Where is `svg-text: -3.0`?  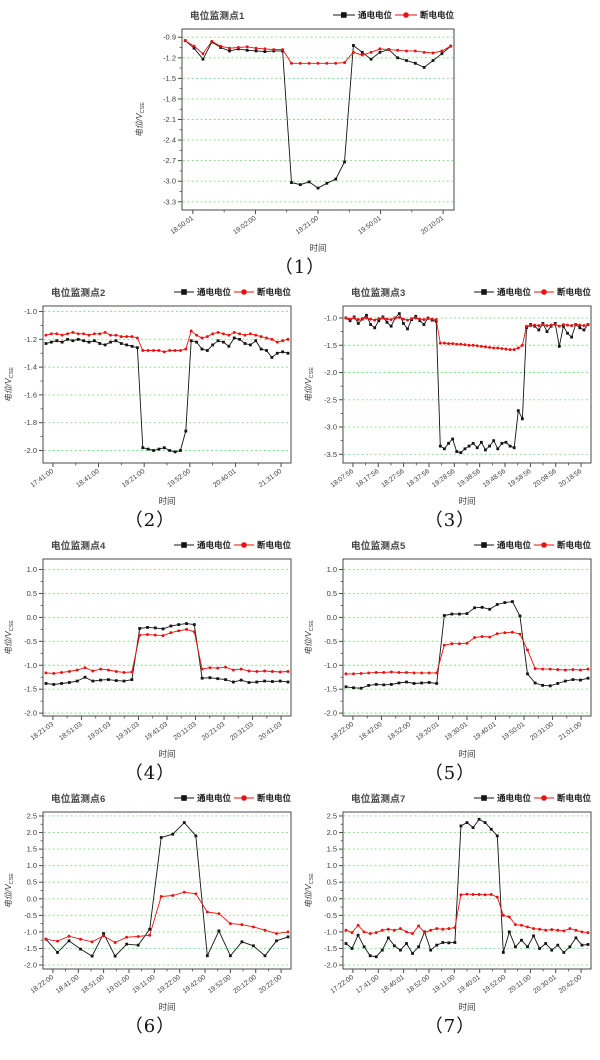 svg-text: -3.0 is located at coordinates (169, 181).